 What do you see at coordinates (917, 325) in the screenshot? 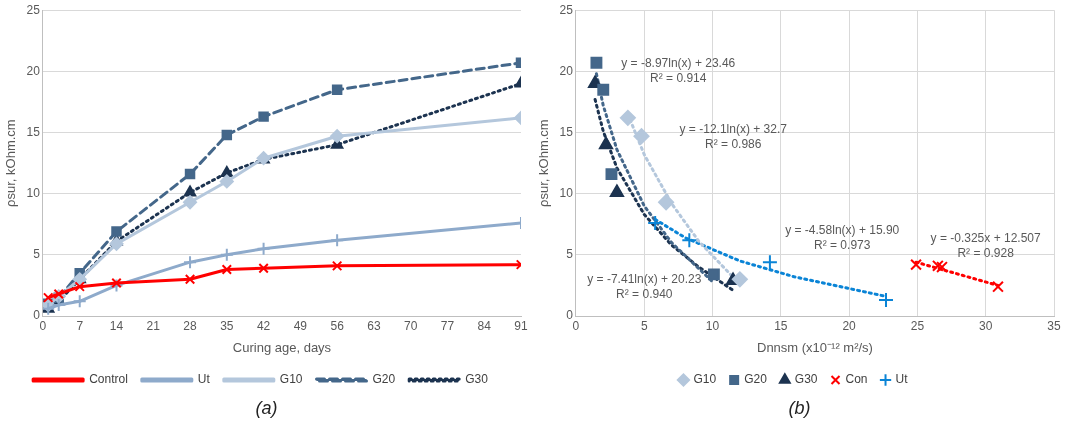
I see `x-tick-label: 25` at bounding box center [917, 325].